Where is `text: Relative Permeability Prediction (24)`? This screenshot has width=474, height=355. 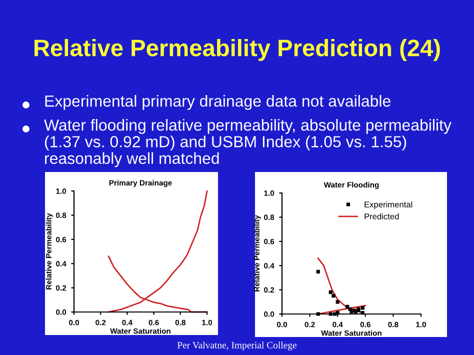 text: Relative Permeability Prediction (24) is located at coordinates (237, 50).